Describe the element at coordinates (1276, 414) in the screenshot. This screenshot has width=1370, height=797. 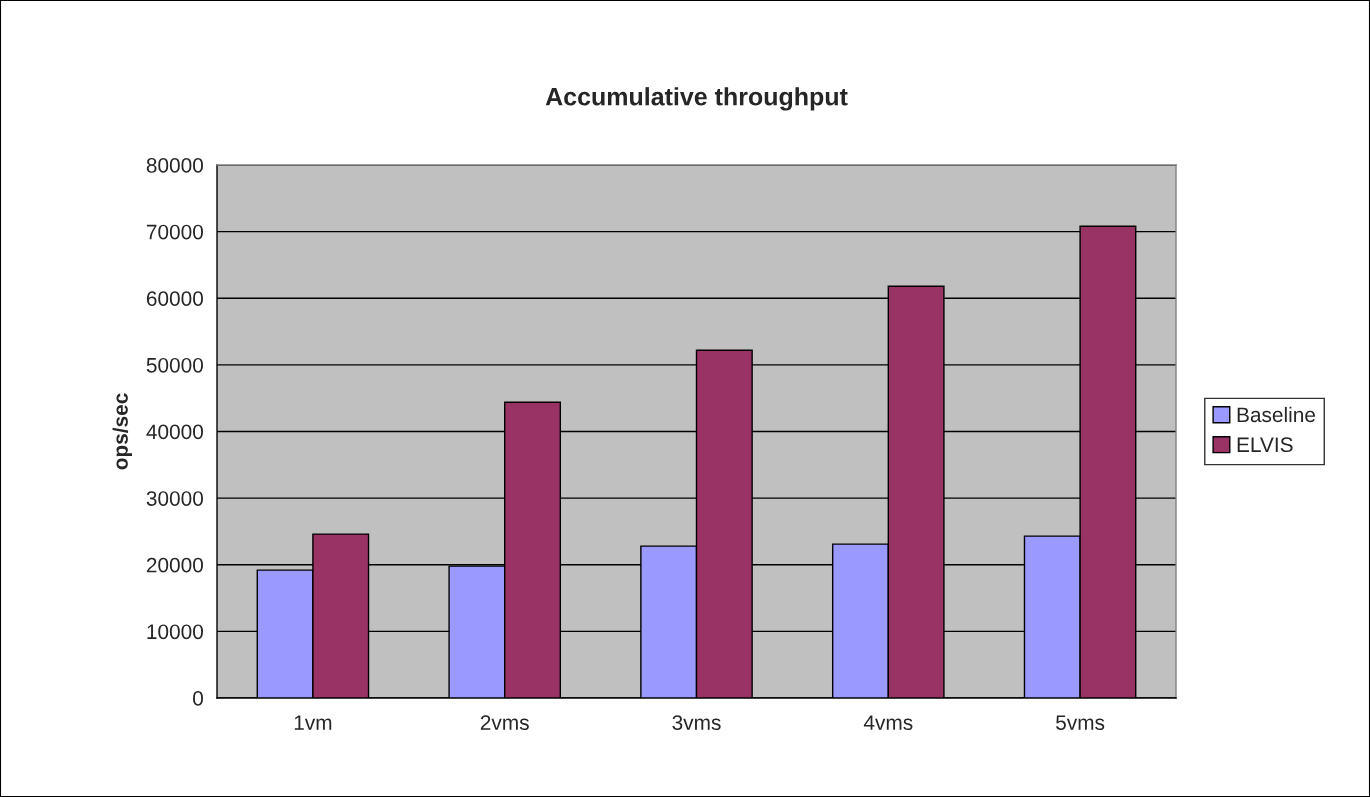
I see `legend-label: Baseline` at that location.